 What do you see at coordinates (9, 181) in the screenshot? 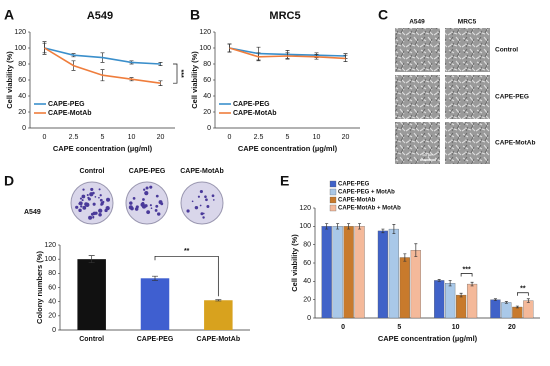
I see `panel-letter: D` at bounding box center [9, 181].